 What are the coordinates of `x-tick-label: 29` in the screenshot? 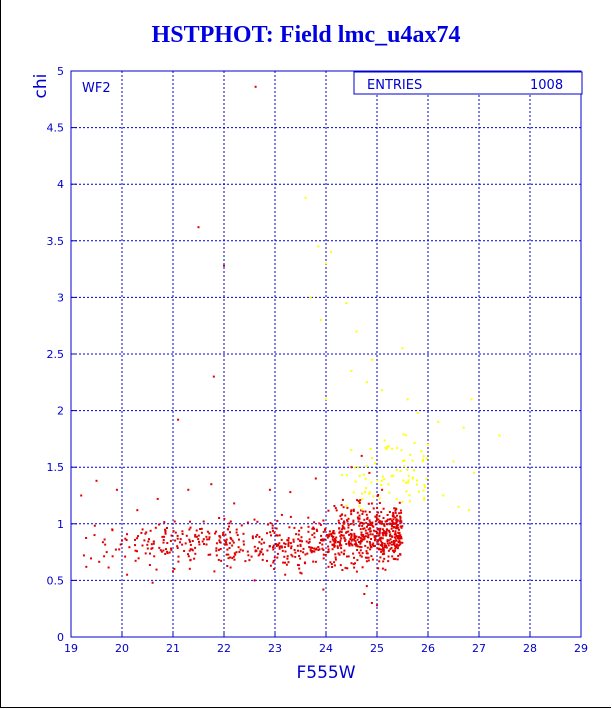 It's located at (581, 648).